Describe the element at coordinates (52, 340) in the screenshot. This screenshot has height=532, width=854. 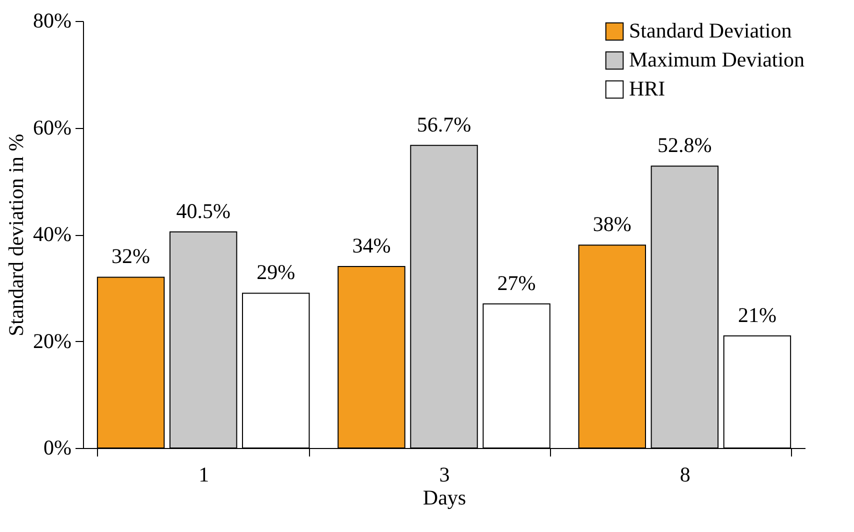
I see `y-tick-label: 20%` at that location.